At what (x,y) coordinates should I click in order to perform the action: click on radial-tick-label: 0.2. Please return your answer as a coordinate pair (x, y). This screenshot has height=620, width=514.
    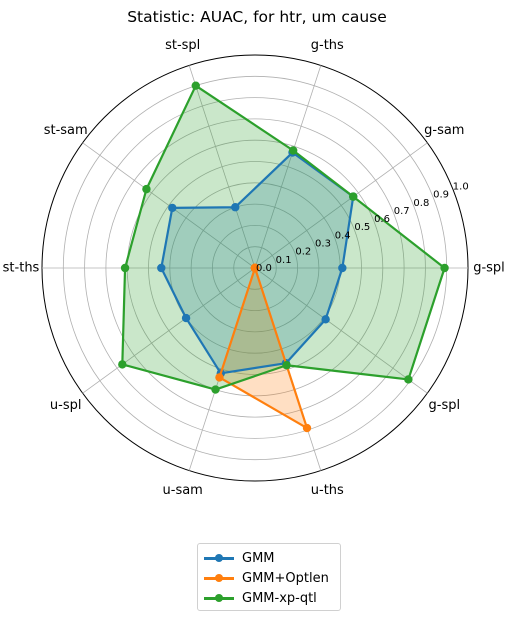
    Looking at the image, I should click on (303, 252).